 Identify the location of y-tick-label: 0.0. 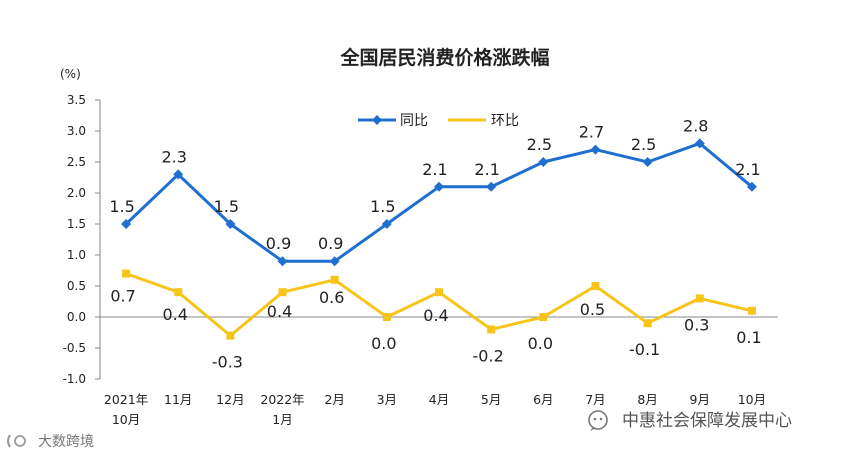
(76, 317).